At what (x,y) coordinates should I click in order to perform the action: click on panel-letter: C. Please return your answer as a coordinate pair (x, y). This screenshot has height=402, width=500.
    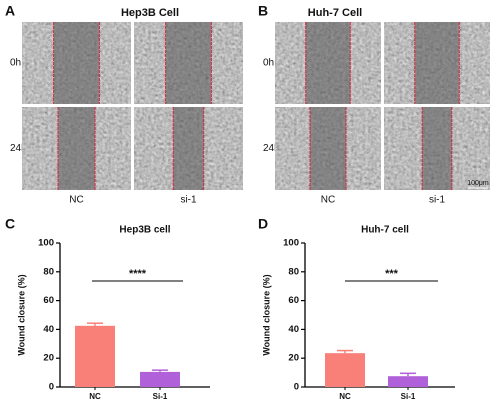
    Looking at the image, I should click on (10, 224).